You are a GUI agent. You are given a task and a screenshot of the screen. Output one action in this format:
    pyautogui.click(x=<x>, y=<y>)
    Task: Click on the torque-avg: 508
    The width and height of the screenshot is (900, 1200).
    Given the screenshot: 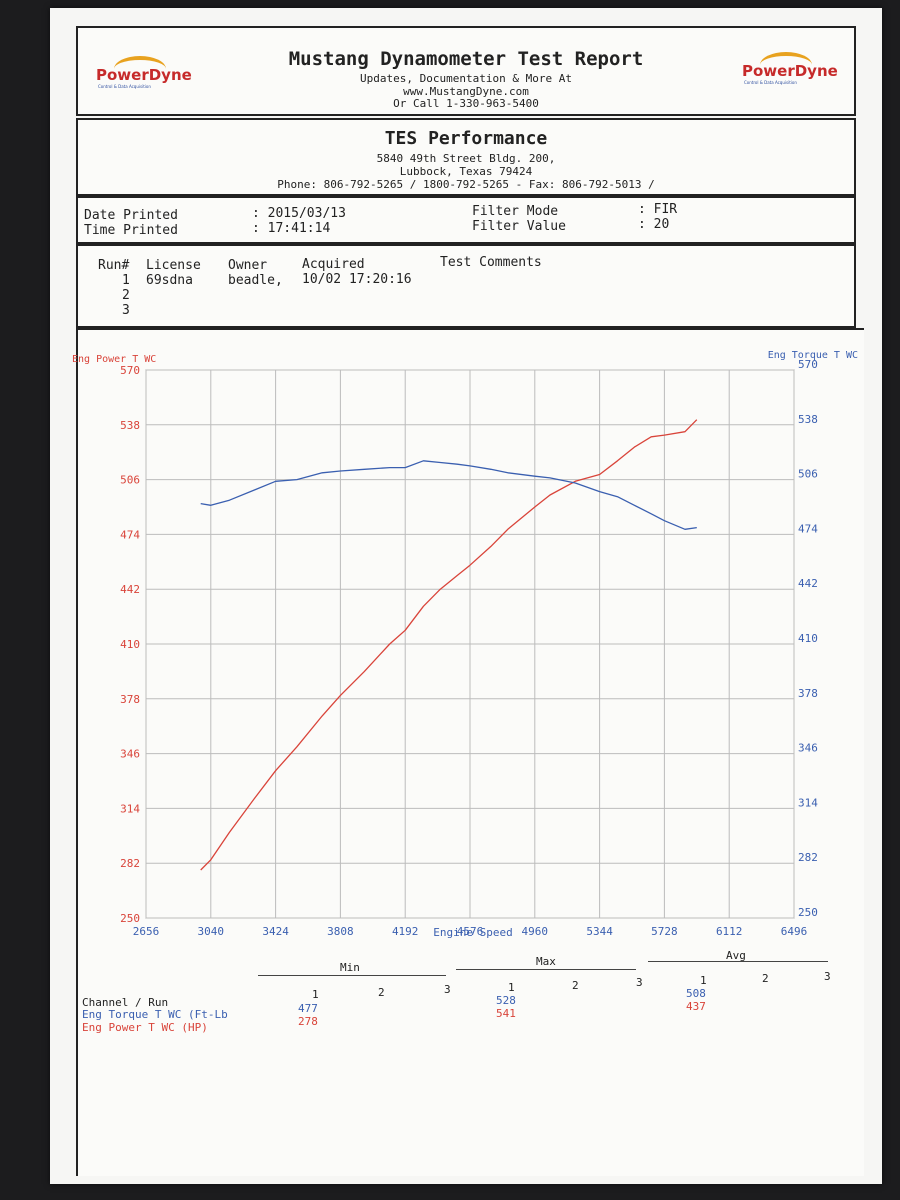 What is the action you would take?
    pyautogui.click(x=696, y=993)
    